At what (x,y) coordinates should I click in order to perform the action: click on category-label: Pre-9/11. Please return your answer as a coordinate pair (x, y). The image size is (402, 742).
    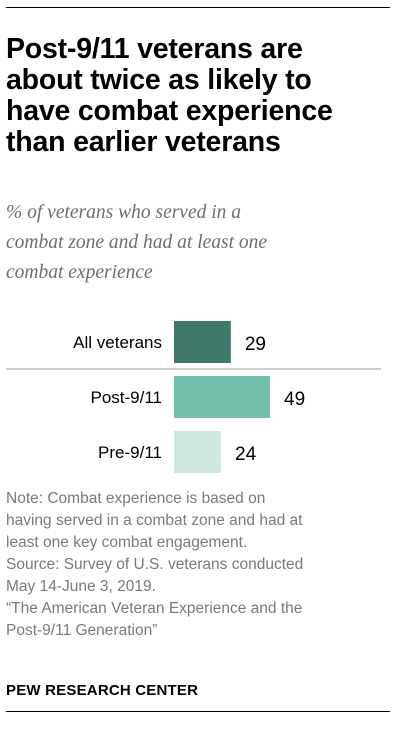
    Looking at the image, I should click on (130, 452).